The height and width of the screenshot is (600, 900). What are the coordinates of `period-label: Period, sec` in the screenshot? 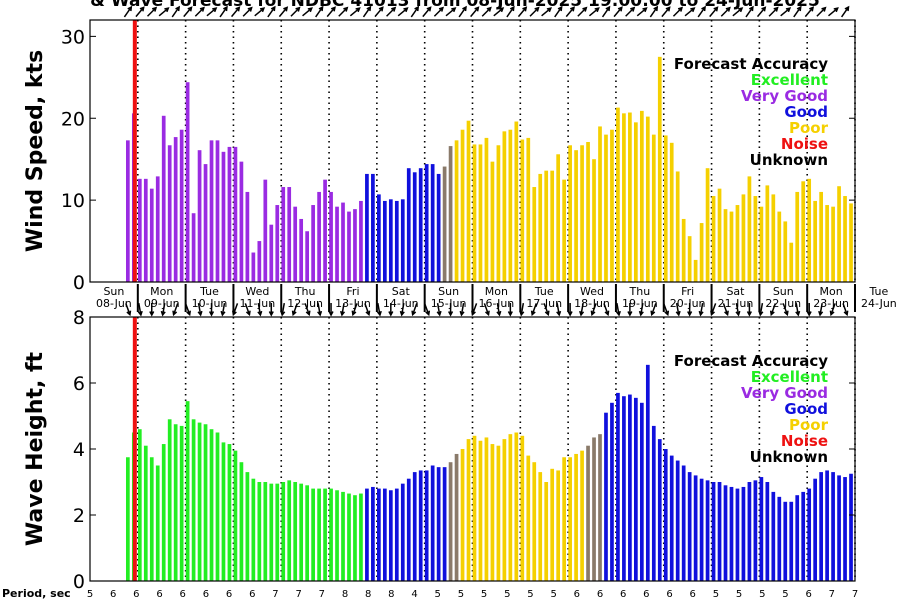 It's located at (36, 593).